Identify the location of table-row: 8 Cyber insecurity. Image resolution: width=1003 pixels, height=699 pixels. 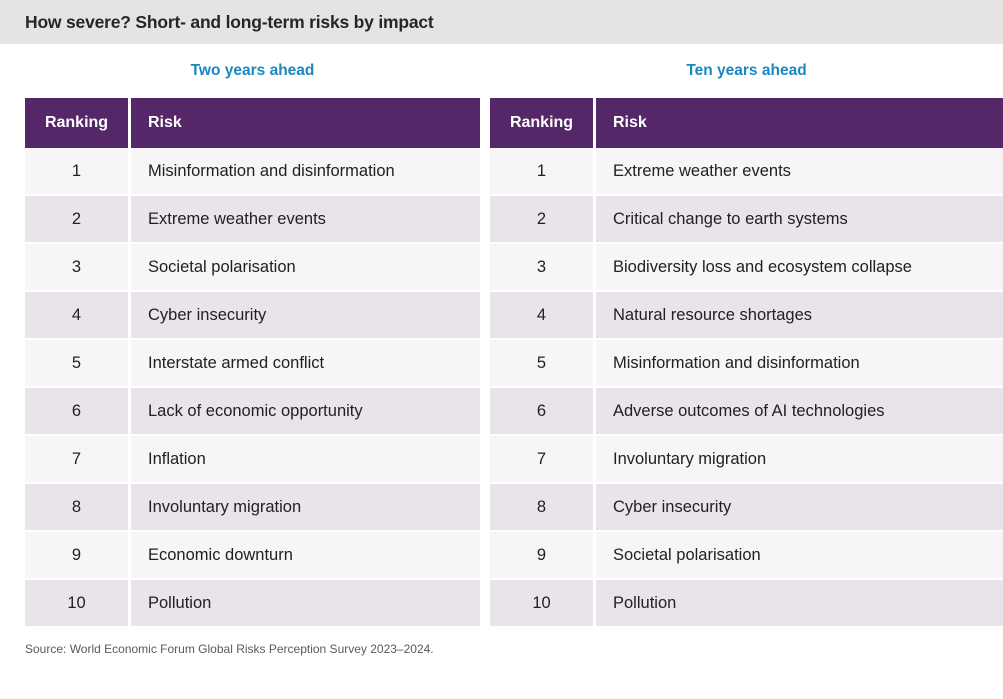
(746, 508).